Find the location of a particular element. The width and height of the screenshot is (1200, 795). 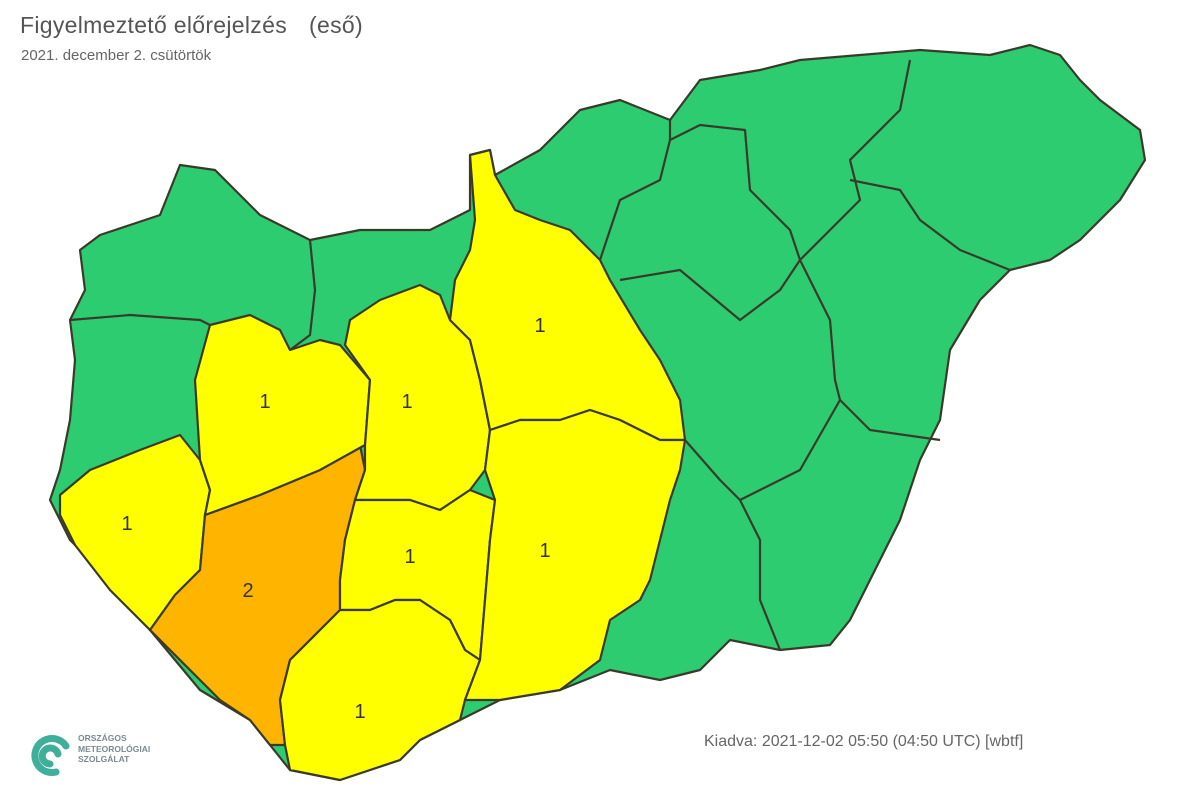

county-bacs-kiskun is located at coordinates (575, 555).